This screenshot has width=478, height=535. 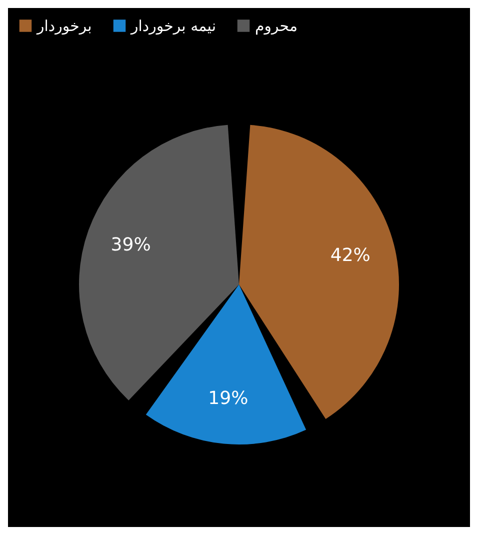 I want to click on legend-label: برخوردار, so click(x=64, y=25).